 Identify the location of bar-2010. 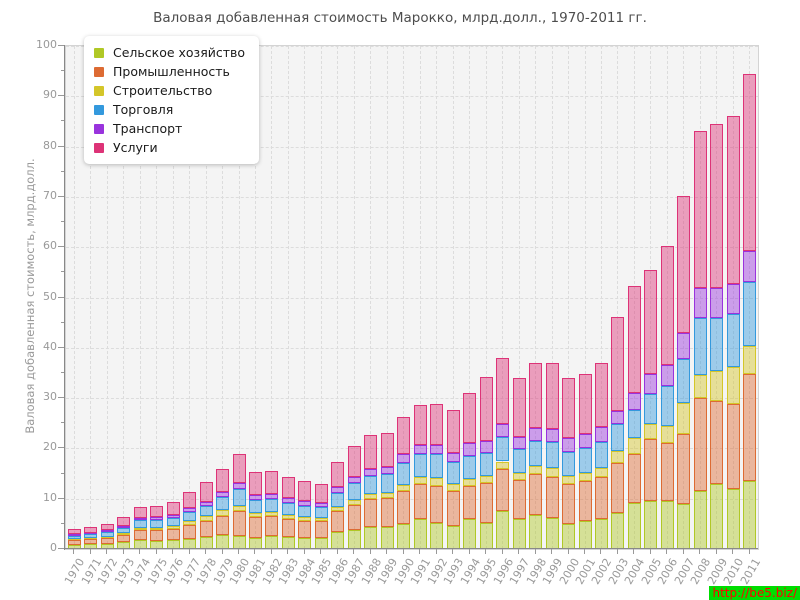
(733, 332).